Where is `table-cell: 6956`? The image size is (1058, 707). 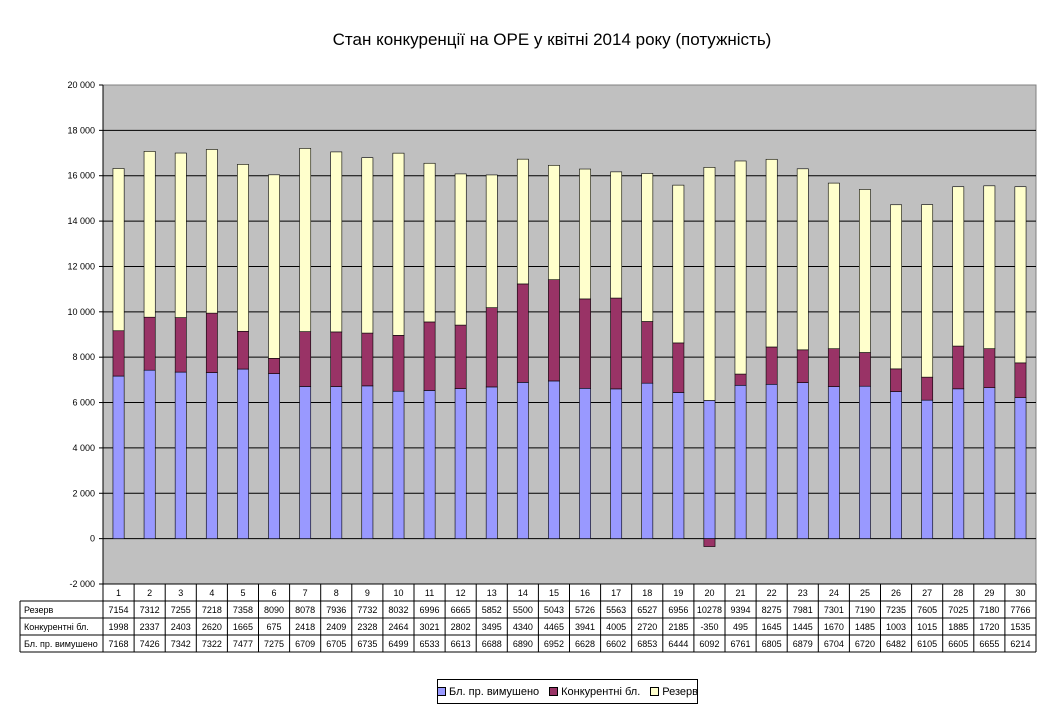
table-cell: 6956 is located at coordinates (678, 610).